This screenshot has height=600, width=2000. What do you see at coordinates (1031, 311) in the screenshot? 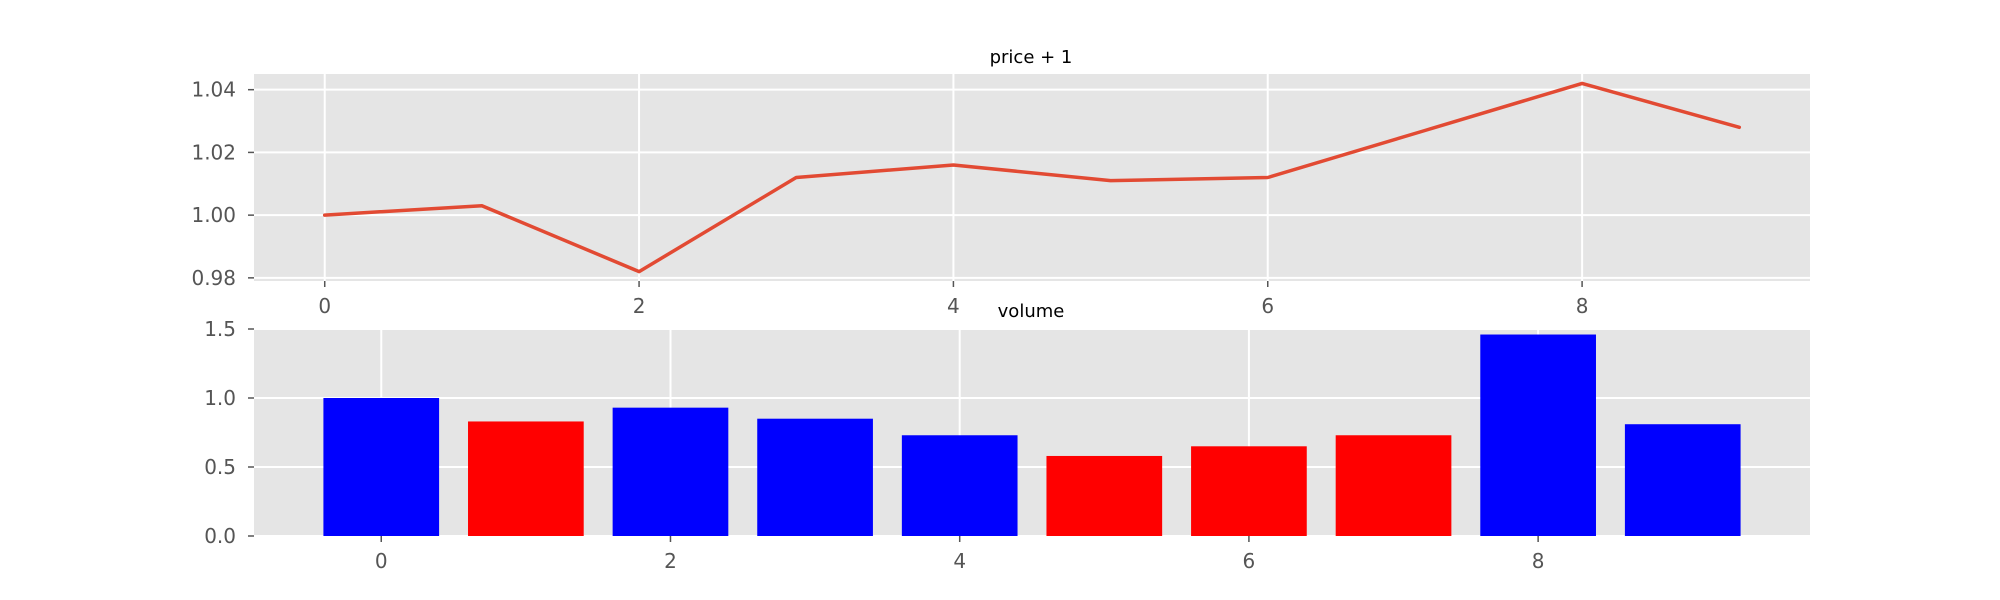
I see `volume-chart-title: volume` at bounding box center [1031, 311].